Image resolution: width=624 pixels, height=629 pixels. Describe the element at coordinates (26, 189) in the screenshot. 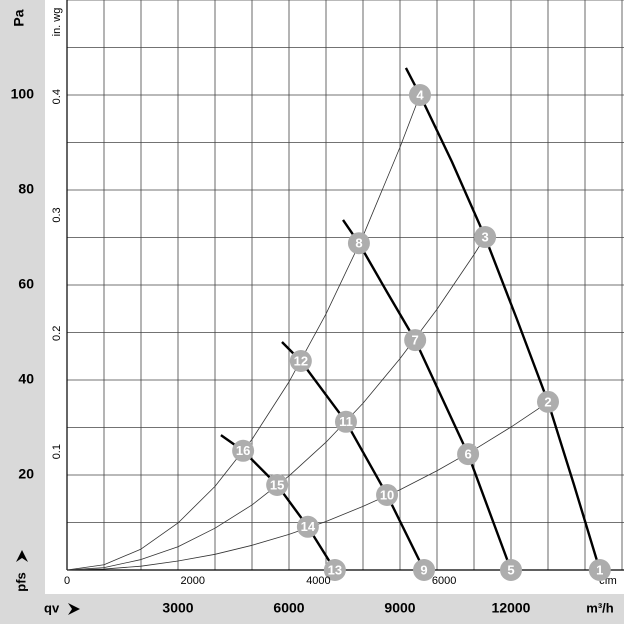

I see `y-tick-label: 80` at that location.